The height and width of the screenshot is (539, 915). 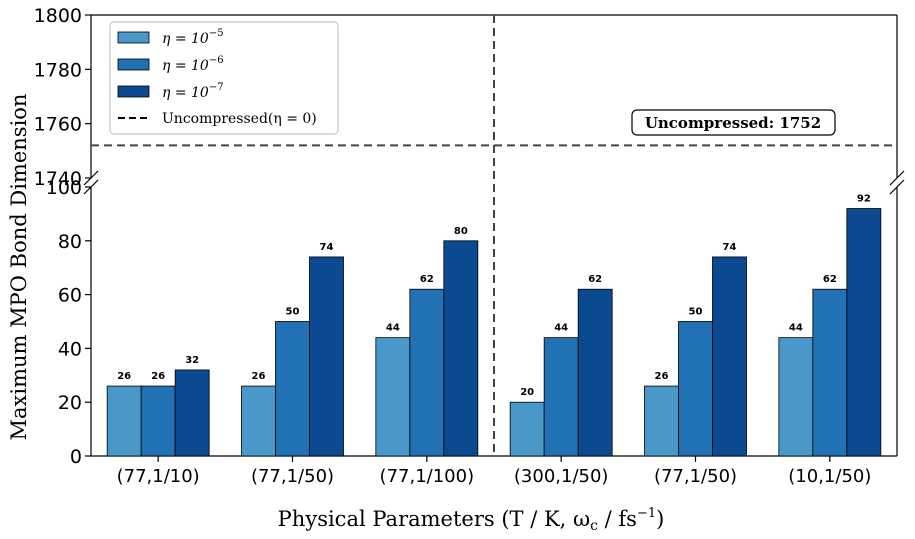 What do you see at coordinates (461, 231) in the screenshot?
I see `bar-value-label: 80` at bounding box center [461, 231].